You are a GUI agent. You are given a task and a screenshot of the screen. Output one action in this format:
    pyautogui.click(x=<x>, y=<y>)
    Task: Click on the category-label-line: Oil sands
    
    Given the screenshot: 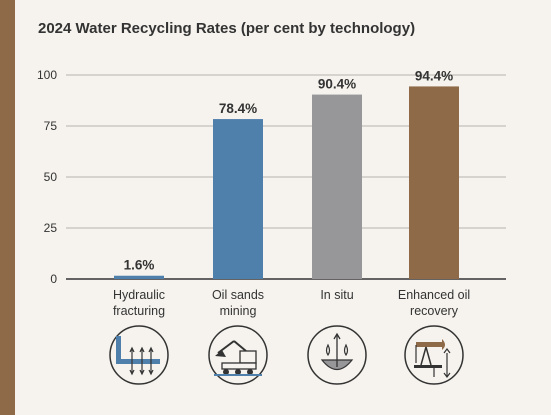 What is the action you would take?
    pyautogui.click(x=238, y=295)
    